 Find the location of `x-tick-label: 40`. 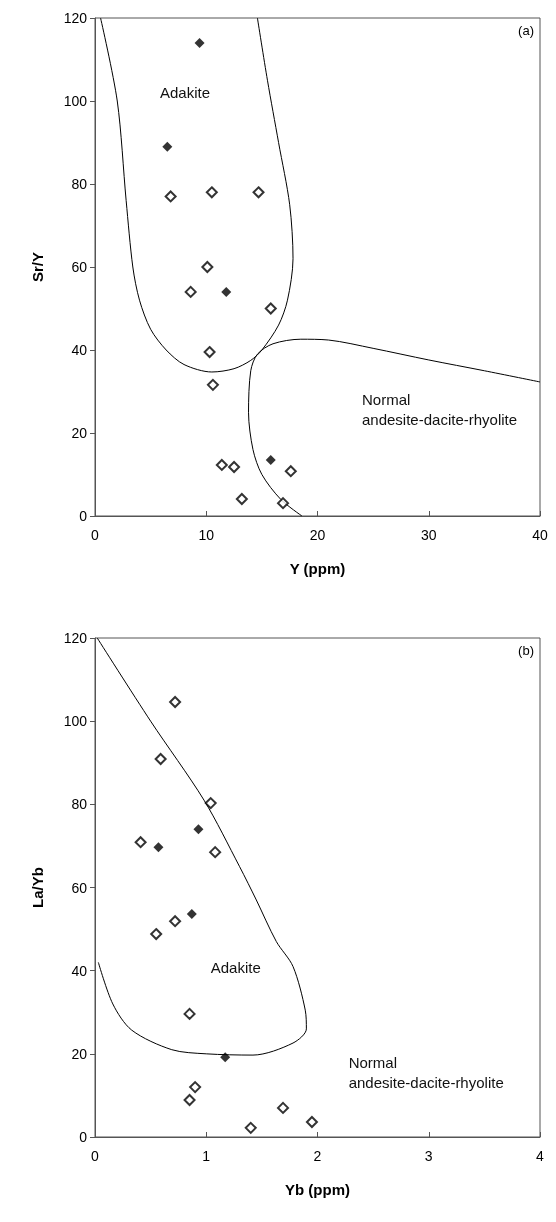

x-tick-label: 40 is located at coordinates (540, 535).